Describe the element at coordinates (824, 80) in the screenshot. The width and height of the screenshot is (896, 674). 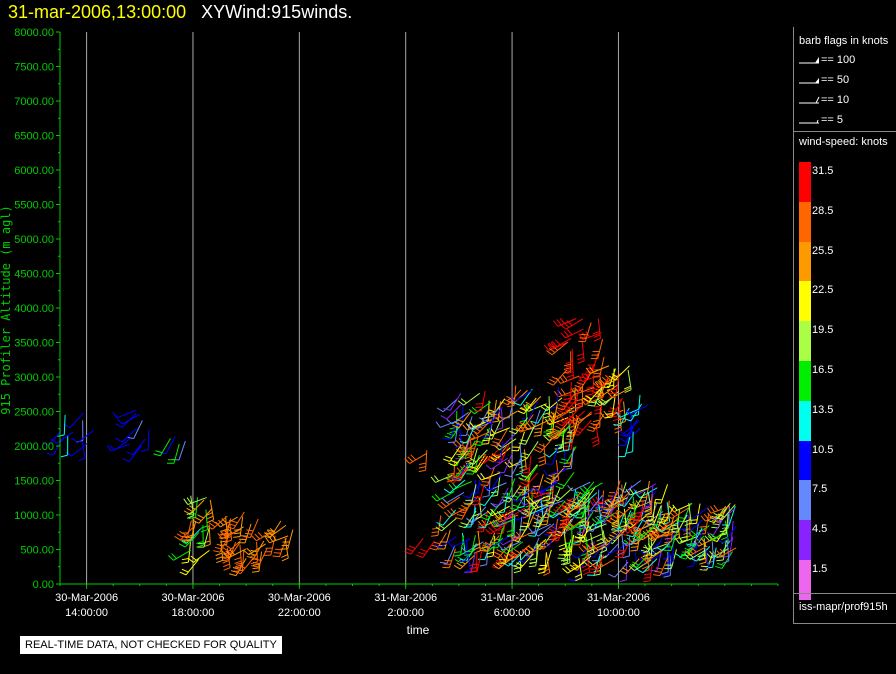
I see `barb-flag-legend-item: == 50` at that location.